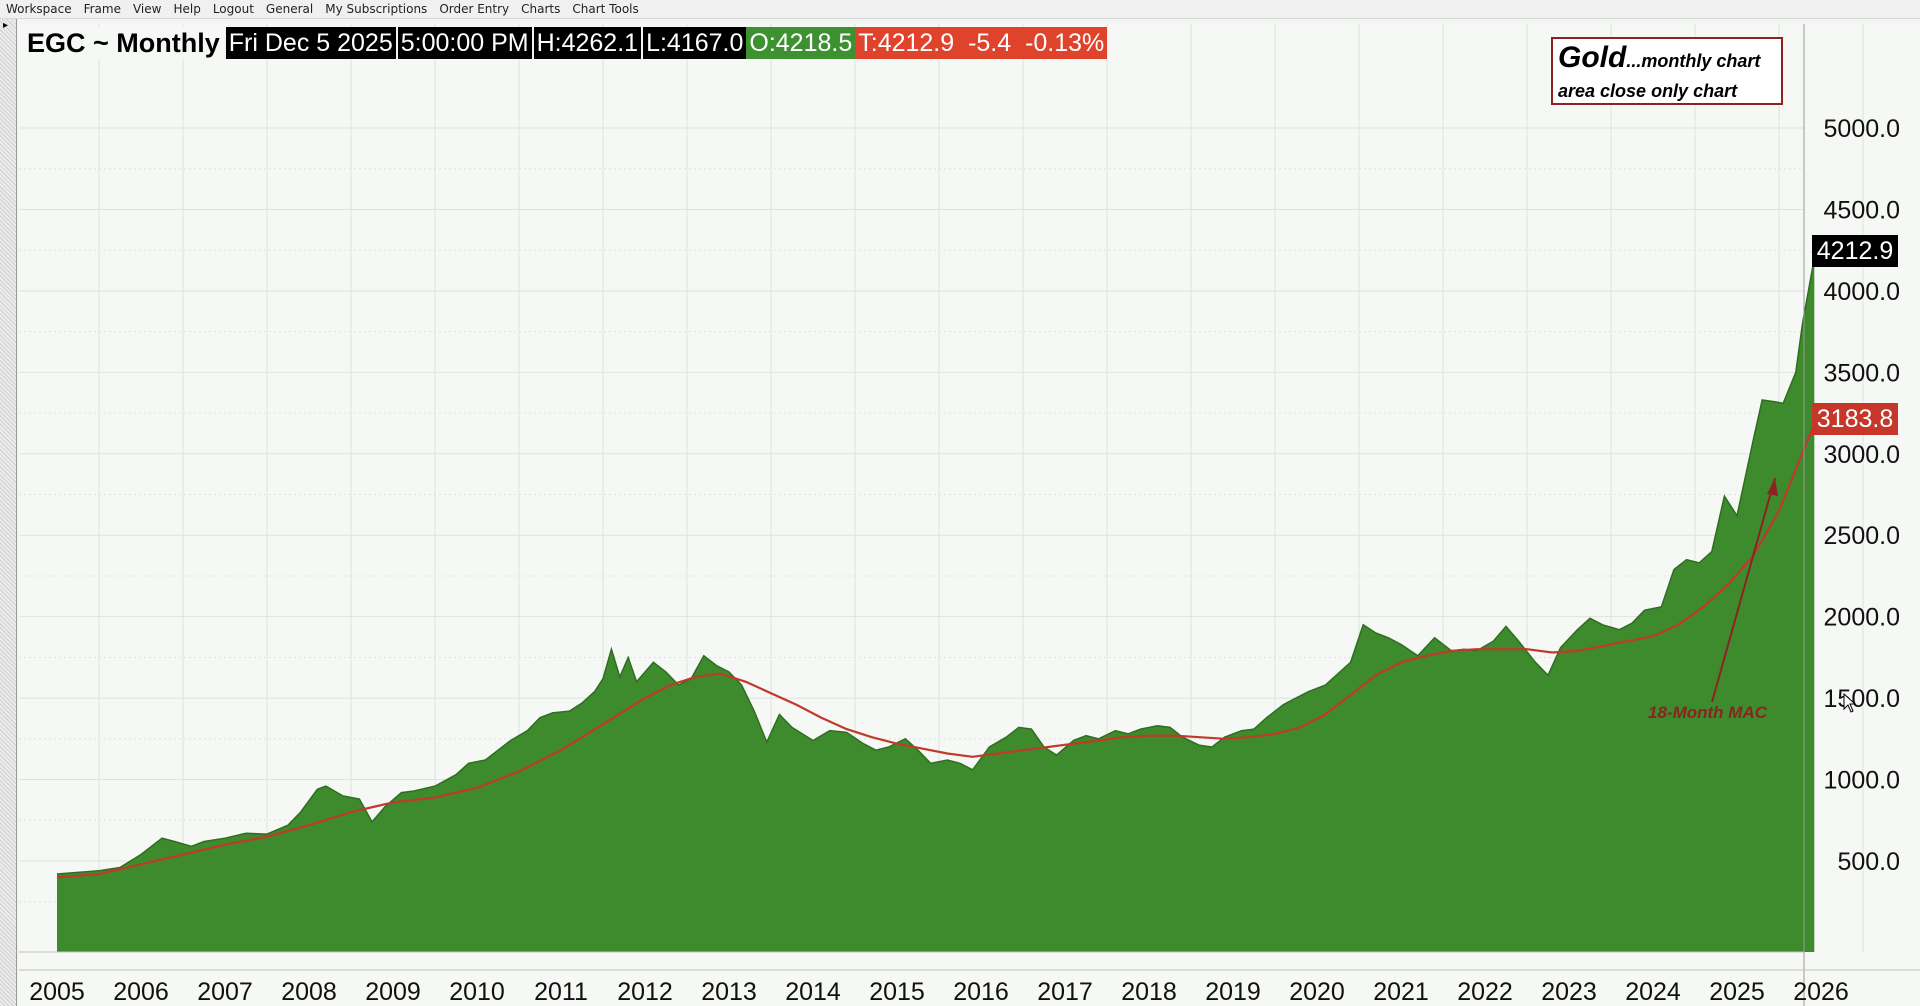 This screenshot has width=1920, height=1006. I want to click on chart-symbol: EGC ~ Monthly, so click(124, 43).